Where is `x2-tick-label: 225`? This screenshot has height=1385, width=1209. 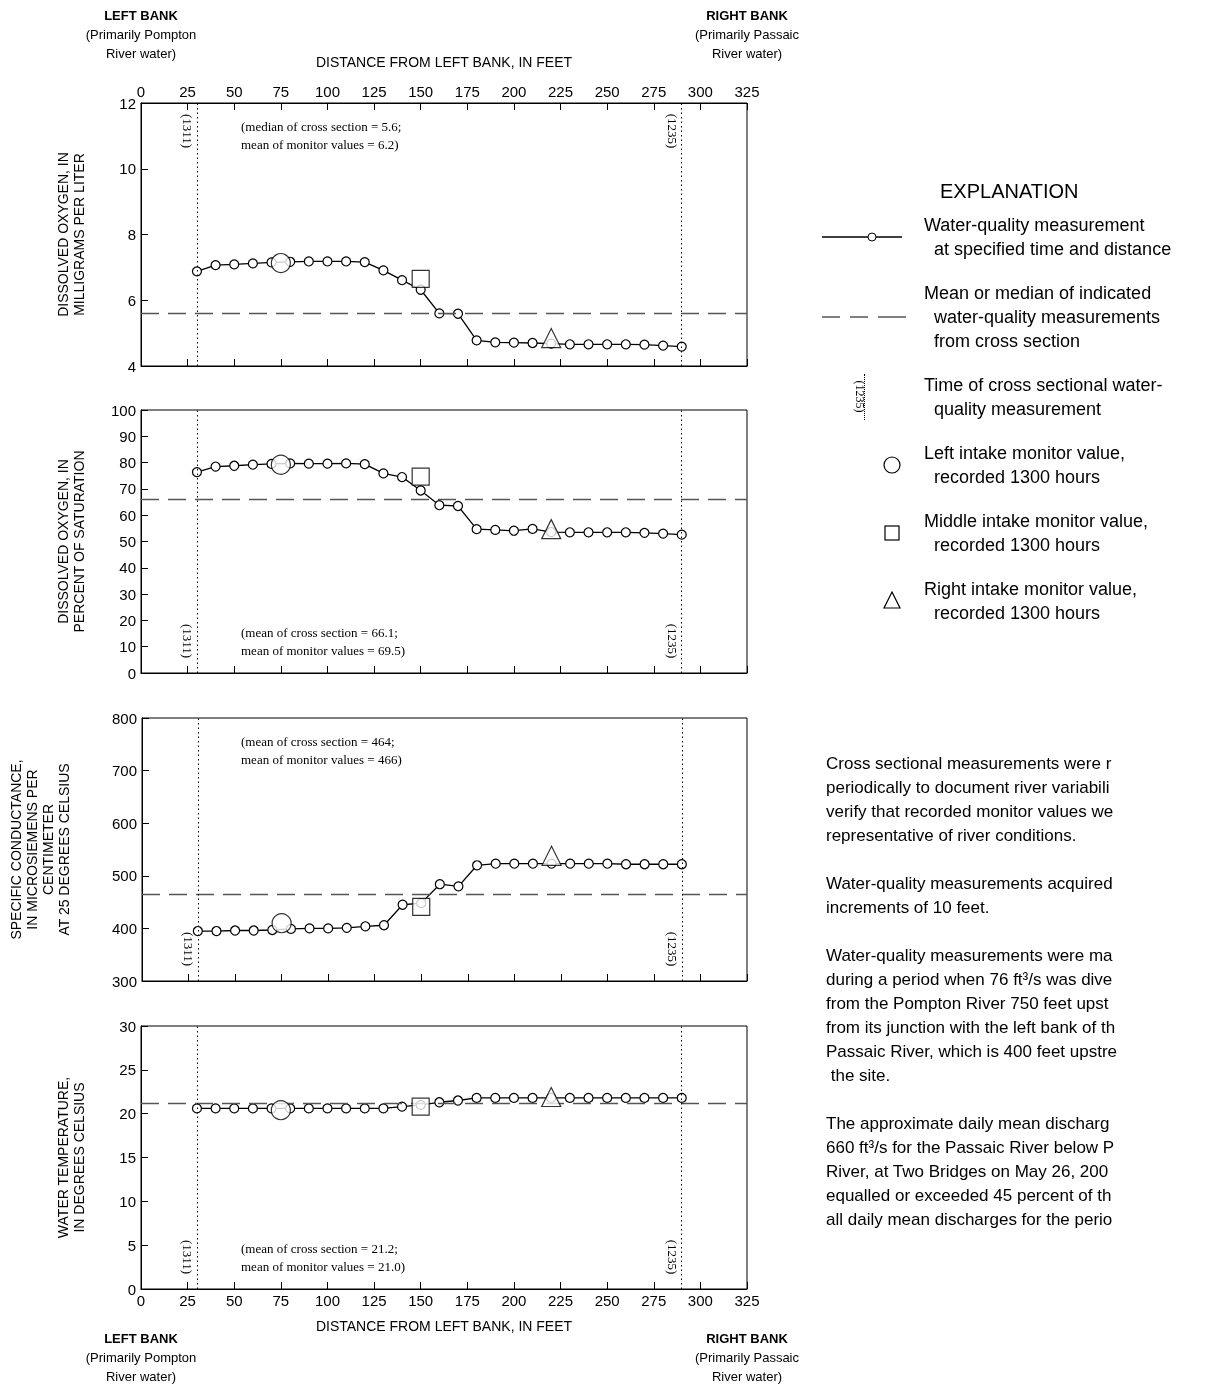
x2-tick-label: 225 is located at coordinates (561, 91).